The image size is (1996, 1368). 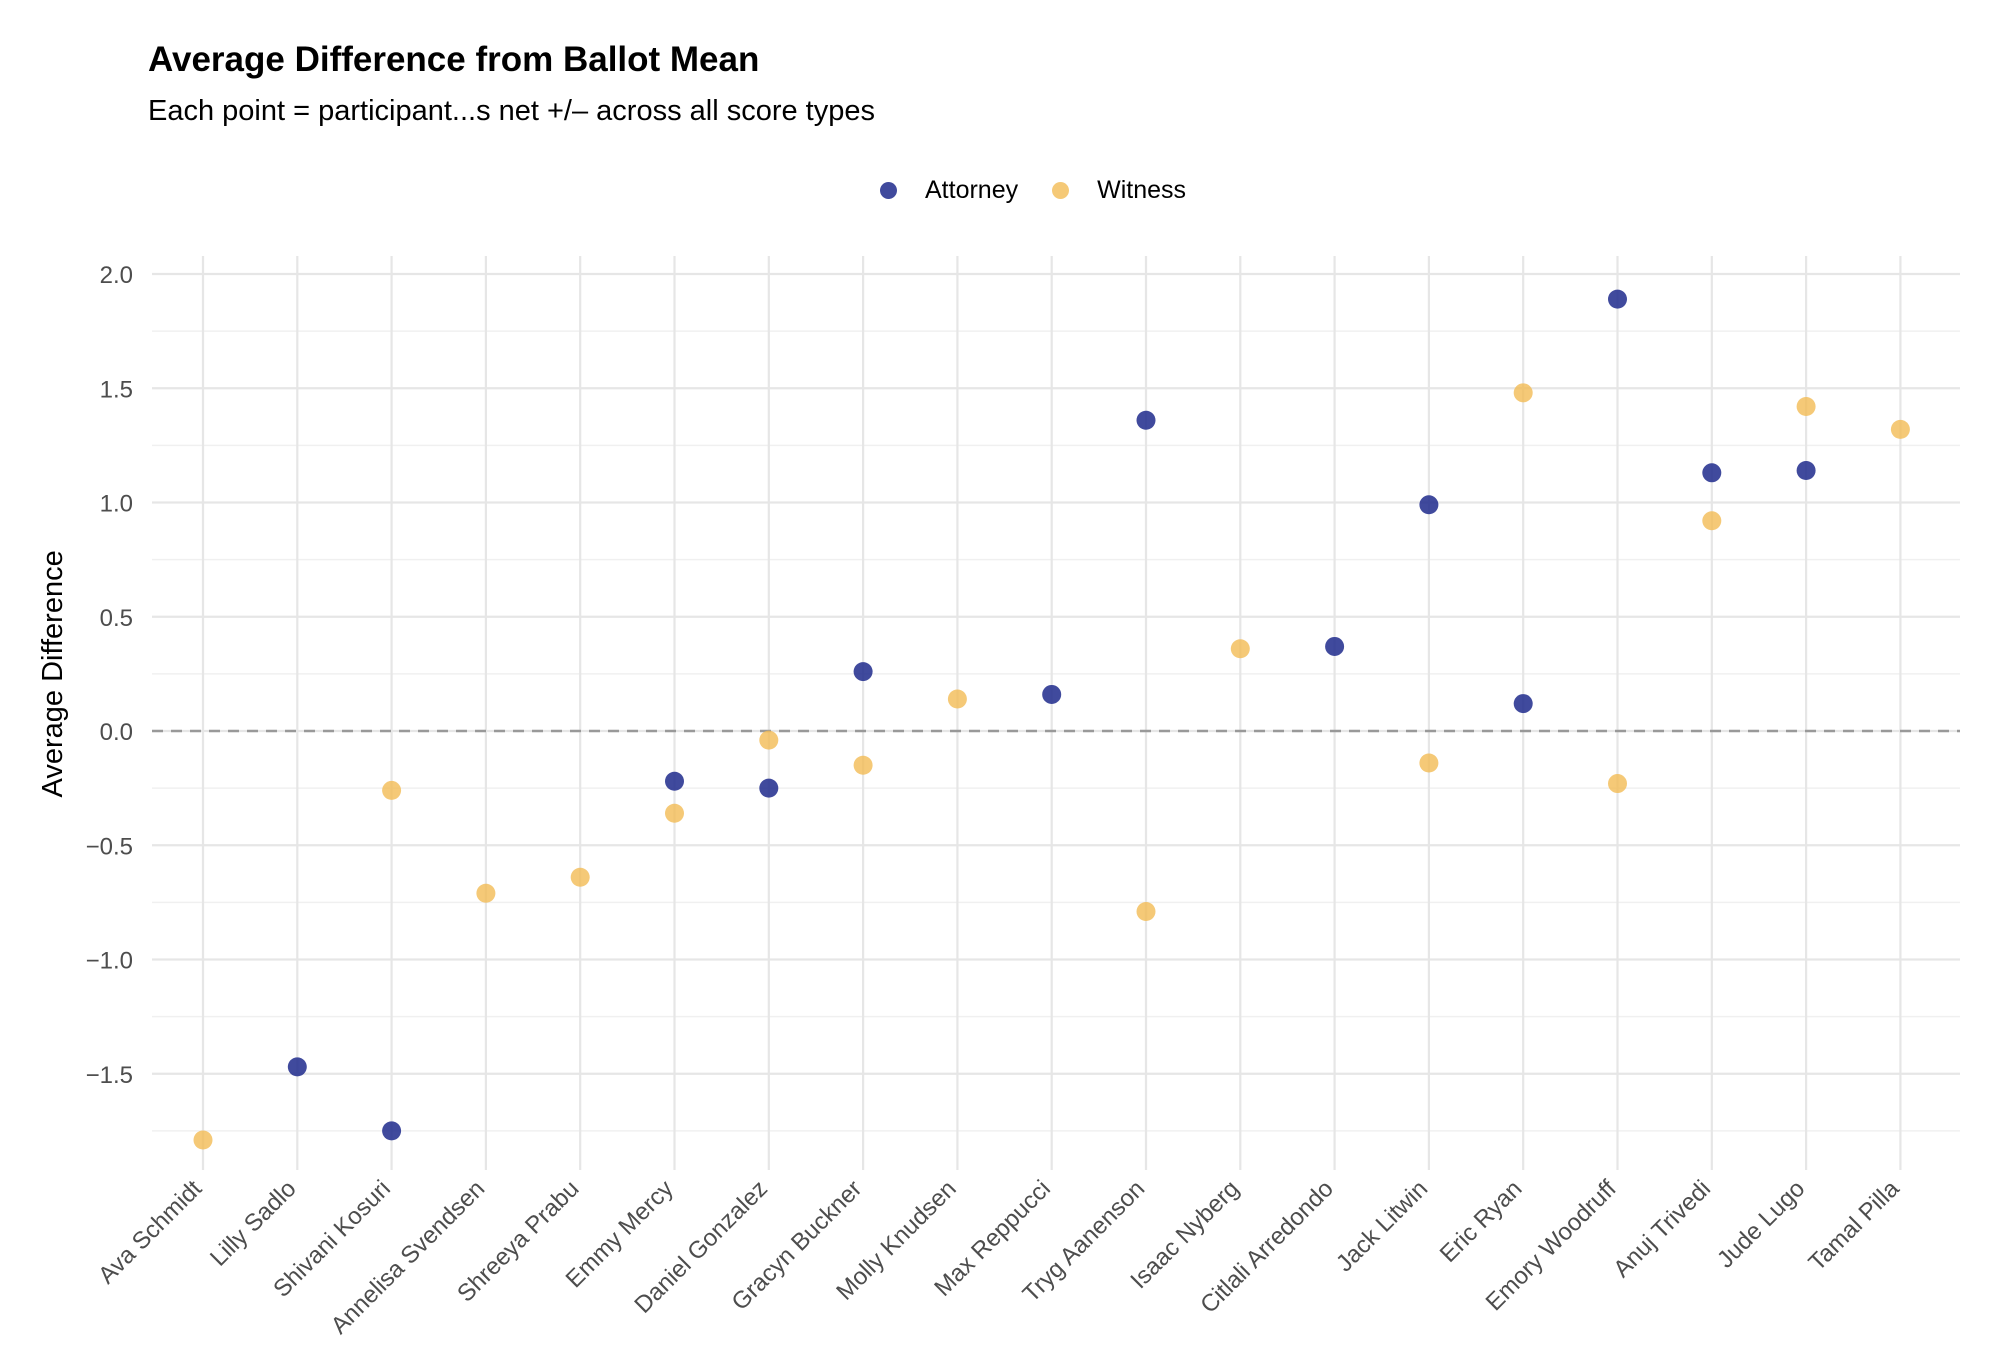 What do you see at coordinates (1382, 1226) in the screenshot?
I see `x-tick-label: Jack Litwin` at bounding box center [1382, 1226].